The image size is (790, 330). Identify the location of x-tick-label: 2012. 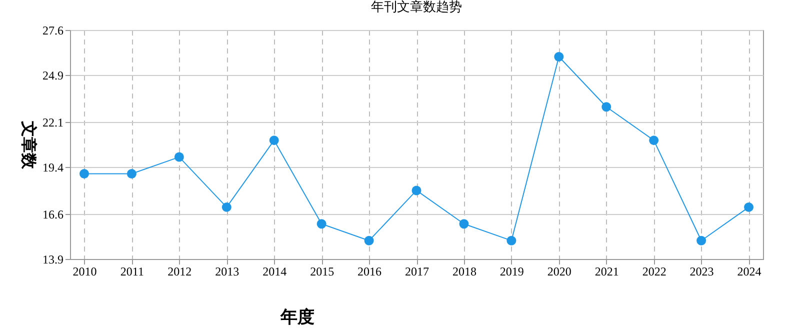
(180, 271).